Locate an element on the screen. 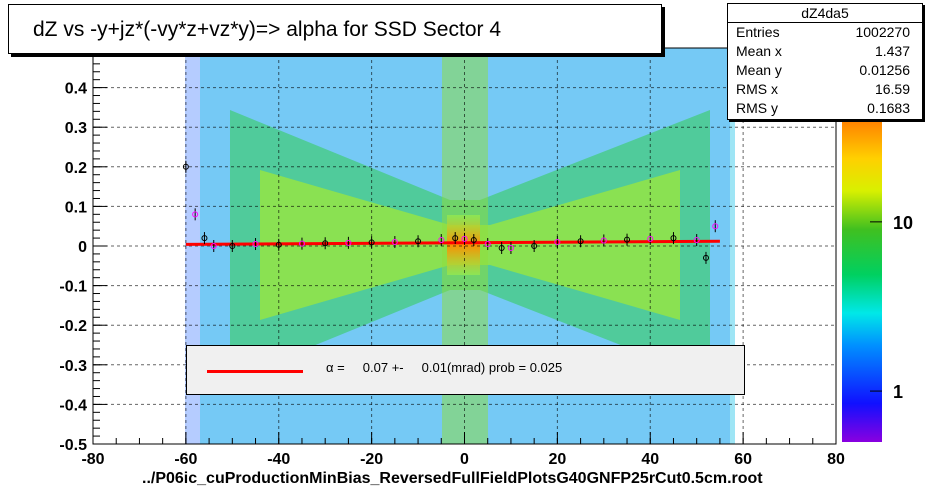 This screenshot has width=931, height=494. x-tick-label: -40 is located at coordinates (278, 459).